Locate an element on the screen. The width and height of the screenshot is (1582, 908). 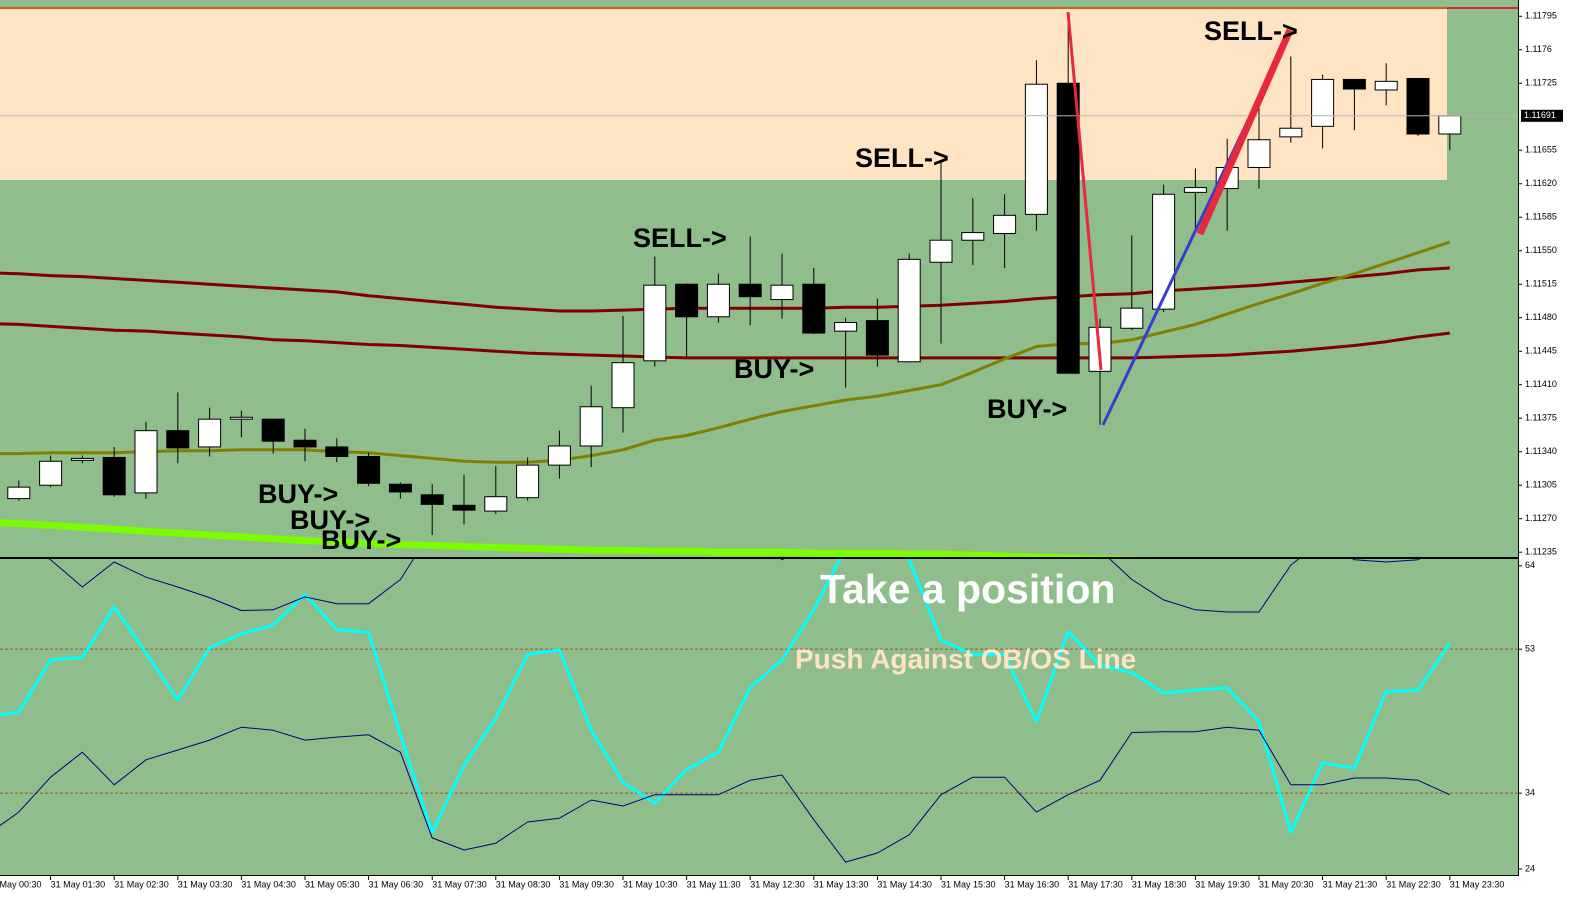
last-price-label: 1.11691 is located at coordinates (1540, 115).